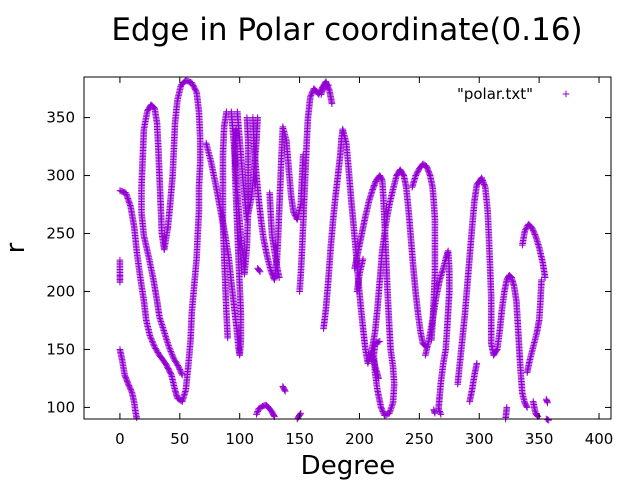  What do you see at coordinates (120, 439) in the screenshot?
I see `x-tick-label: 0` at bounding box center [120, 439].